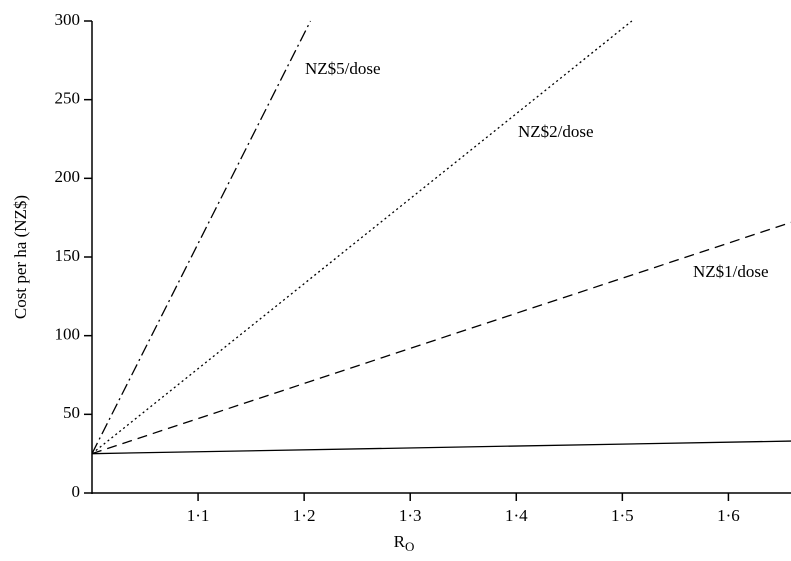  What do you see at coordinates (410, 515) in the screenshot?
I see `x-tick-label: 1·3` at bounding box center [410, 515].